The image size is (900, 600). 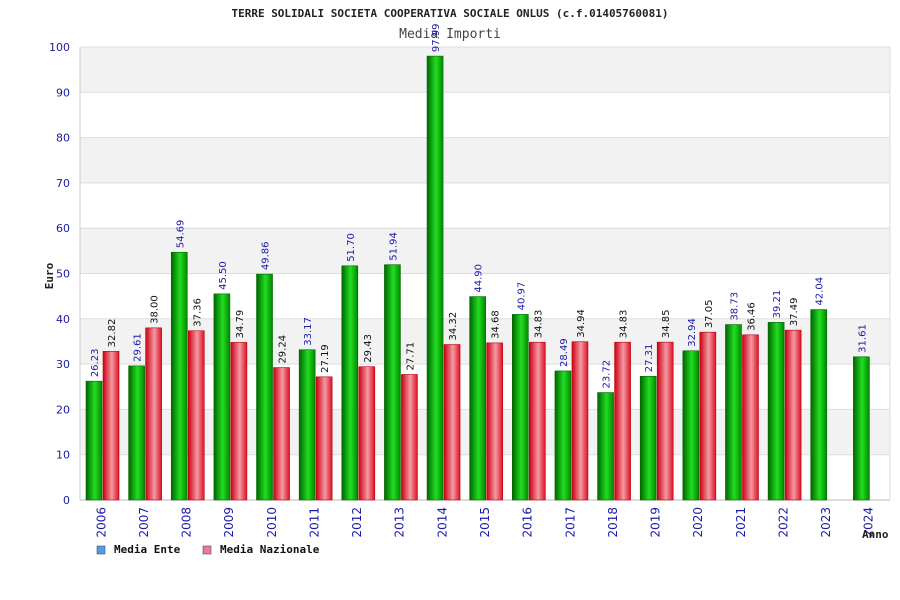 I want to click on y-tick-label: 40, so click(x=63, y=319).